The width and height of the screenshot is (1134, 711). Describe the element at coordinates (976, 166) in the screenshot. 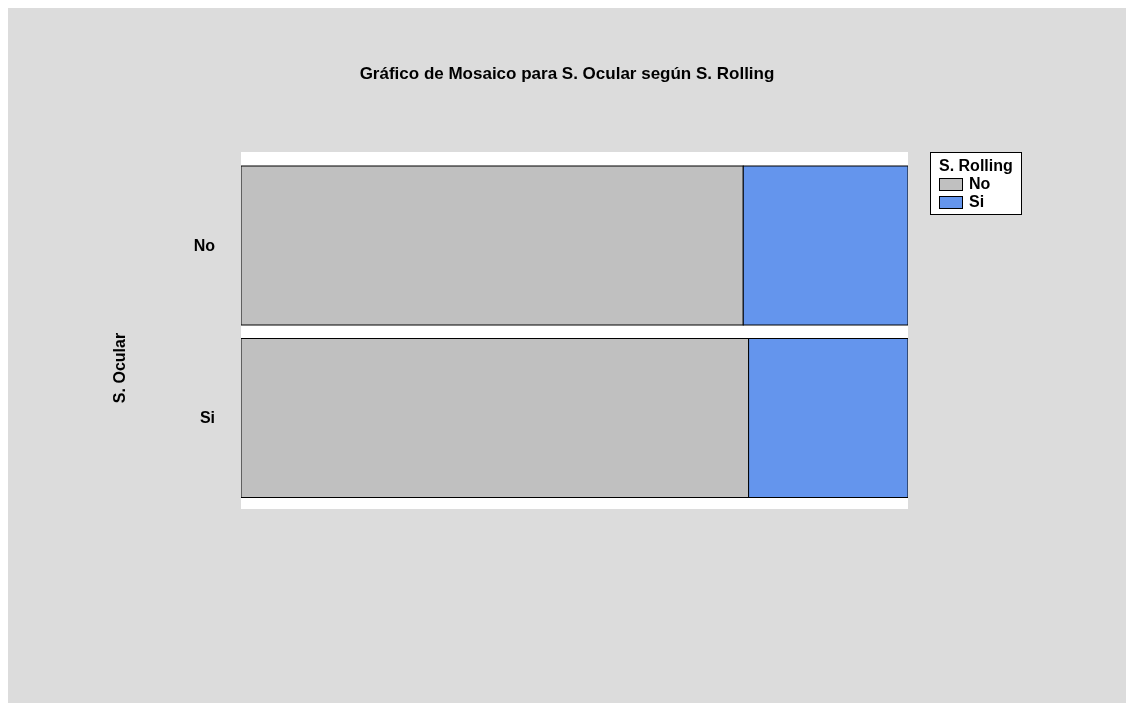

I see `legend-title: S. Rolling` at that location.